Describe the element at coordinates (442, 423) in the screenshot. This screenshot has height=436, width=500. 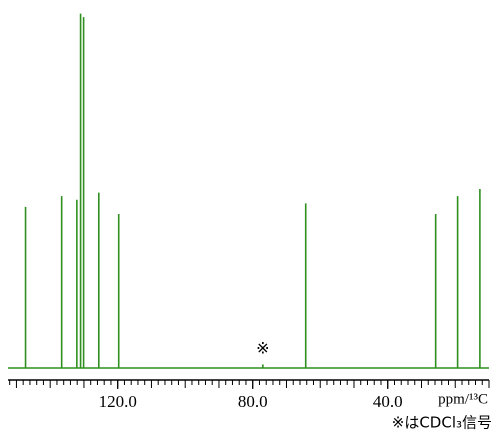
I see `note: ※はCDCl₃信号` at that location.